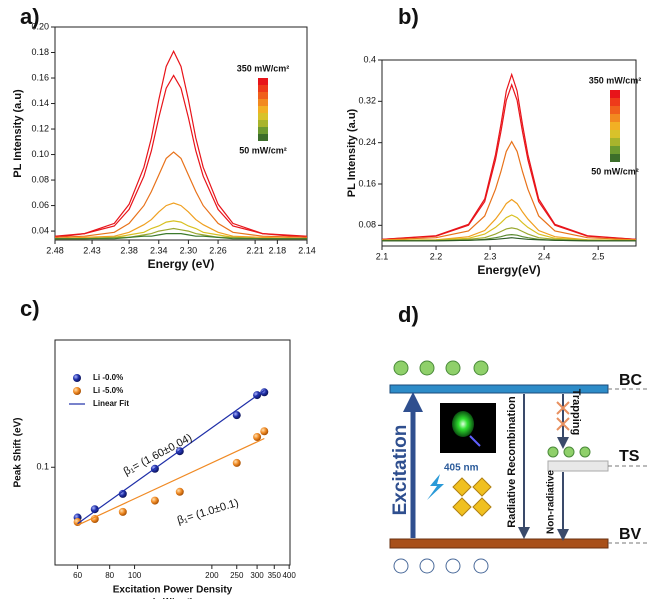 Image resolution: width=661 pixels, height=599 pixels. What do you see at coordinates (436, 256) in the screenshot?
I see `x-tick-label: 2.2` at bounding box center [436, 256].